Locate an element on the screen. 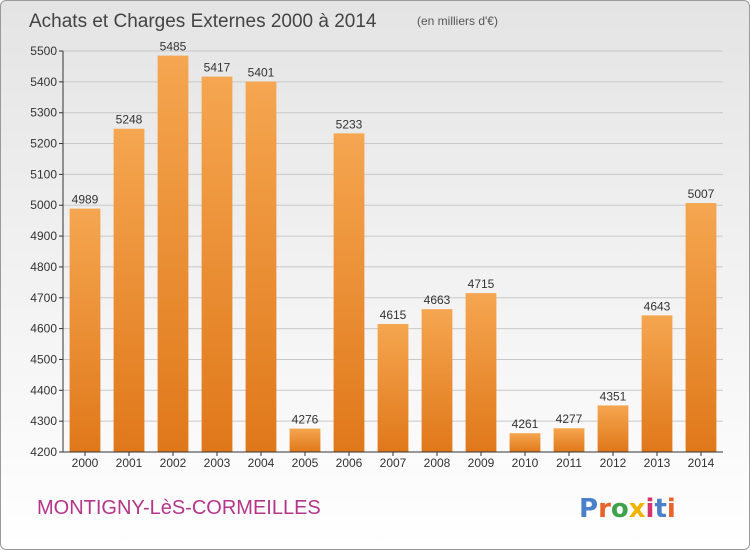  y-tick-label: 5100 is located at coordinates (43, 174).